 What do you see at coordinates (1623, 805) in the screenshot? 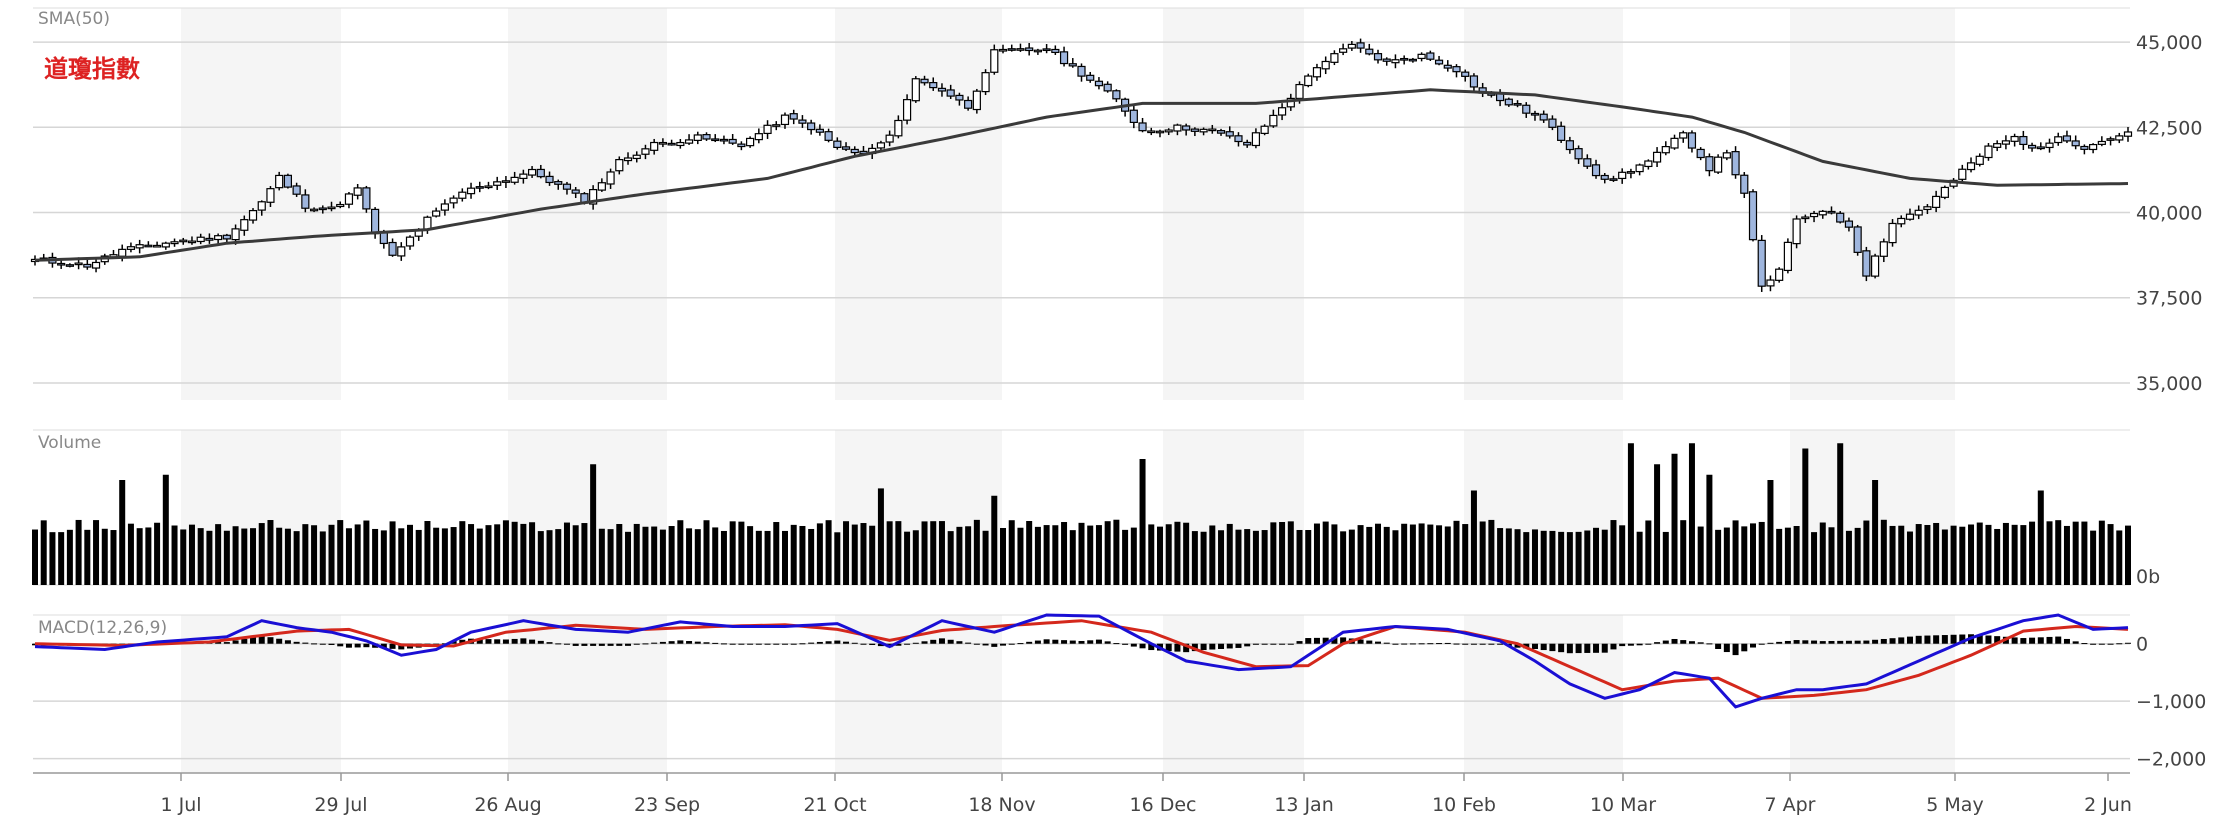
I see `x-tick-label: 10 Mar` at bounding box center [1623, 805].